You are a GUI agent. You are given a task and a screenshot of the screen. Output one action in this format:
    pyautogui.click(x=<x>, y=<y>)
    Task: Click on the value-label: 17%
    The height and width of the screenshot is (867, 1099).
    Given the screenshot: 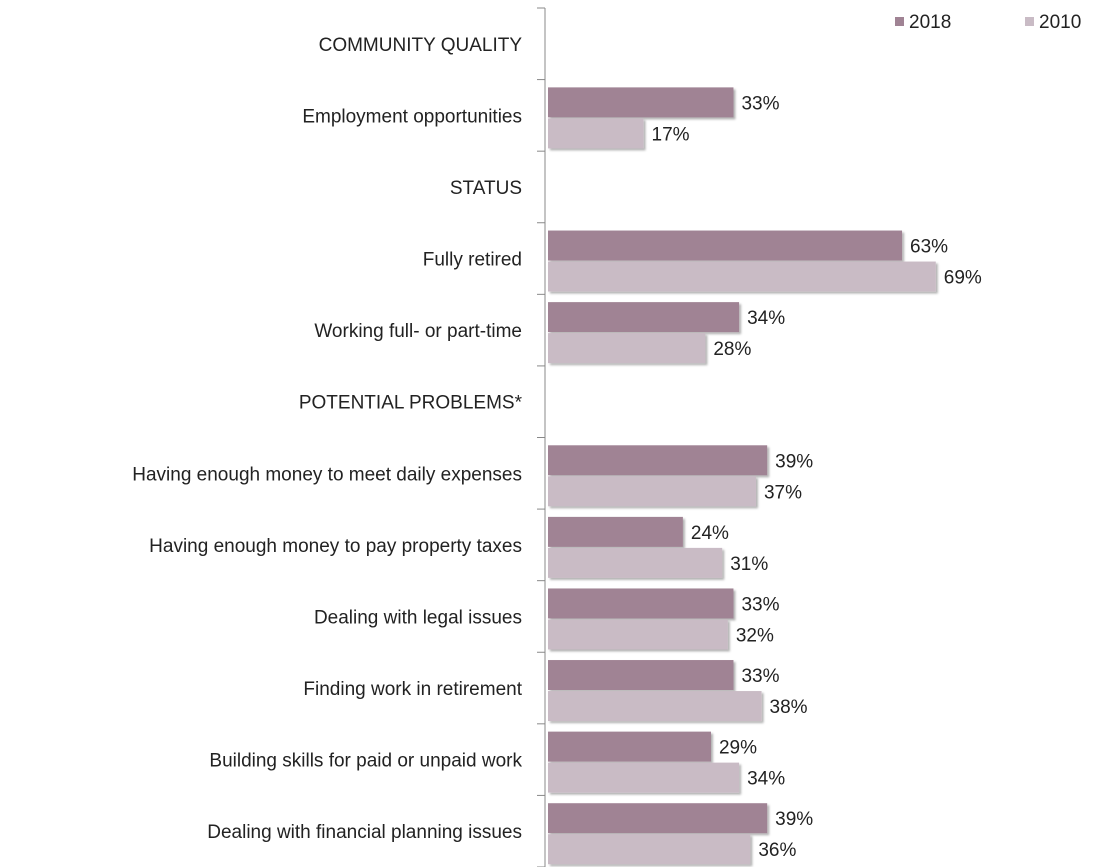 What is the action you would take?
    pyautogui.click(x=671, y=134)
    